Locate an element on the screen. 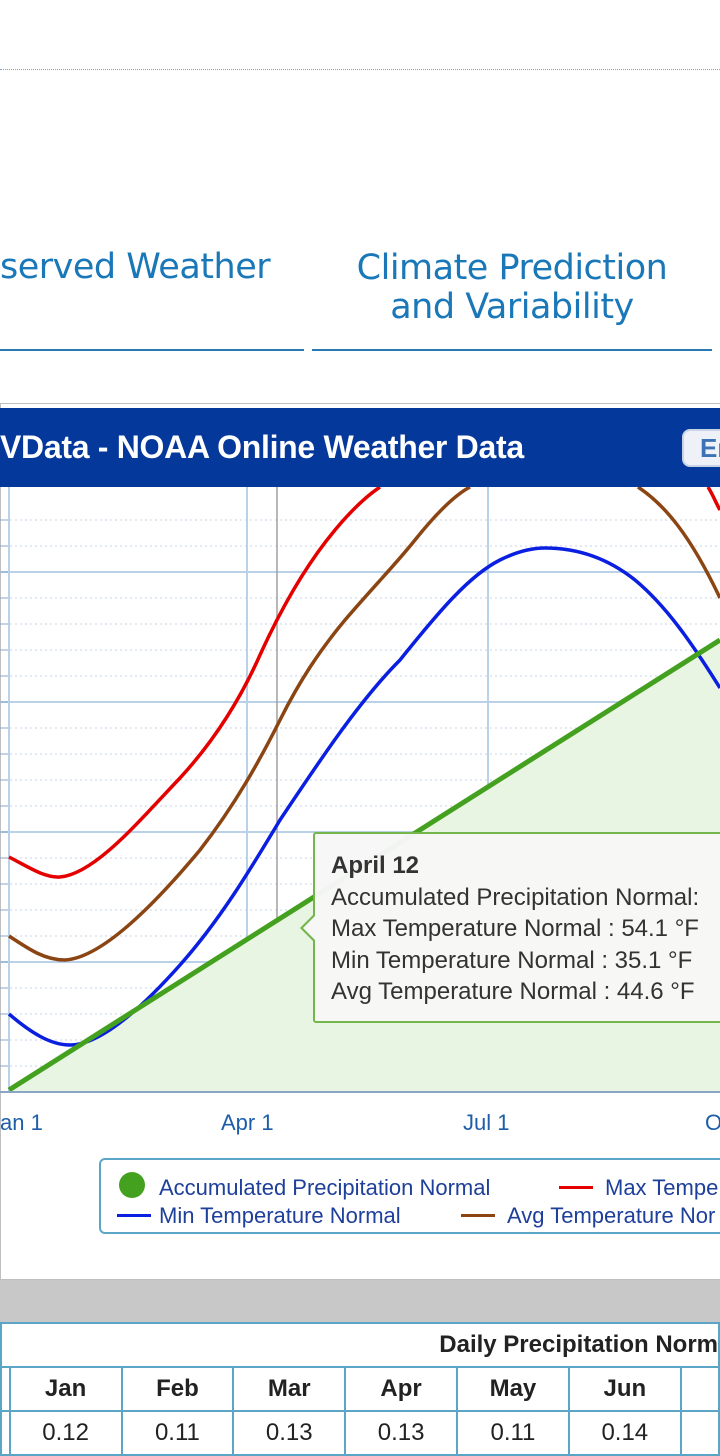 The width and height of the screenshot is (720, 1456). tooltip-max-temp: Max Temperature Normal : 54.1 °F is located at coordinates (515, 928).